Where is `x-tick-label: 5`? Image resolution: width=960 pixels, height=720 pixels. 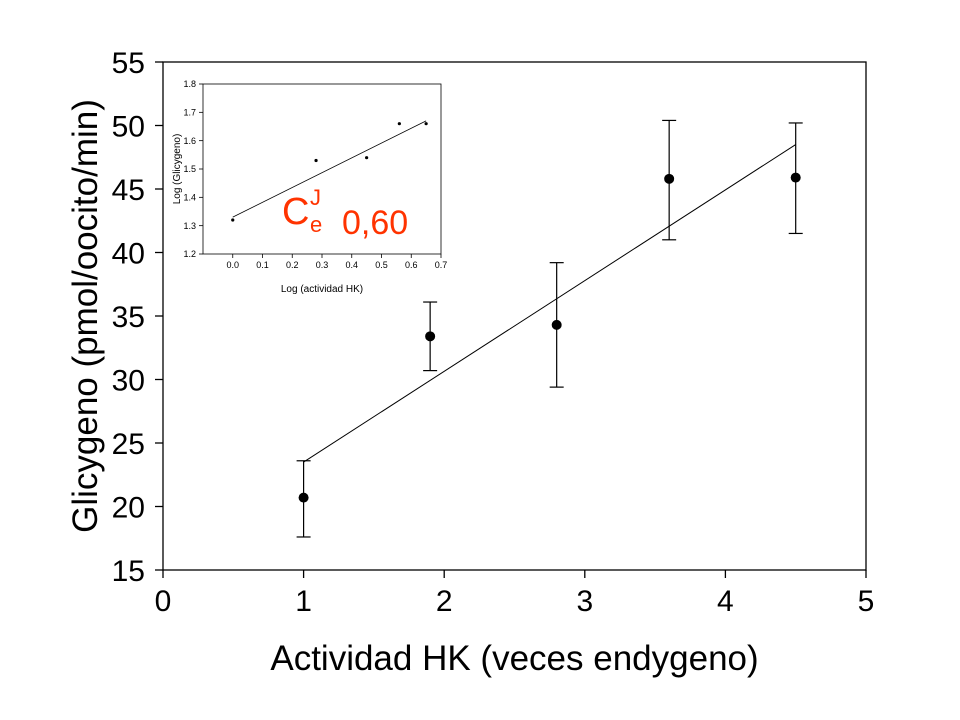
x-tick-label: 5 is located at coordinates (866, 601).